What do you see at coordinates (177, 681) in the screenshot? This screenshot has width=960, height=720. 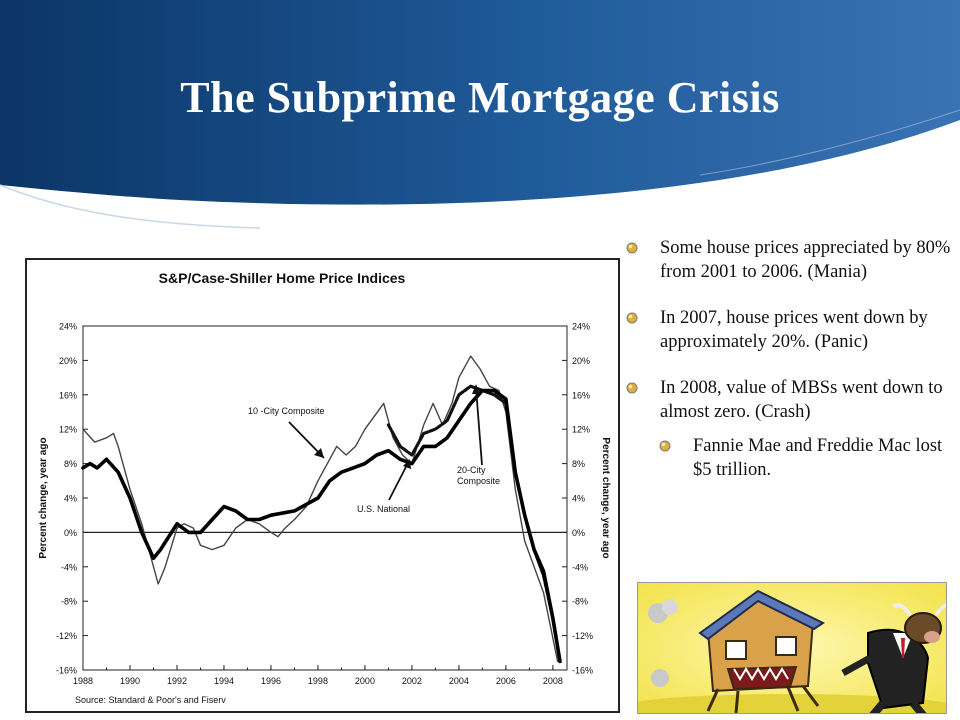 I see `x-tick-label: 1992` at bounding box center [177, 681].